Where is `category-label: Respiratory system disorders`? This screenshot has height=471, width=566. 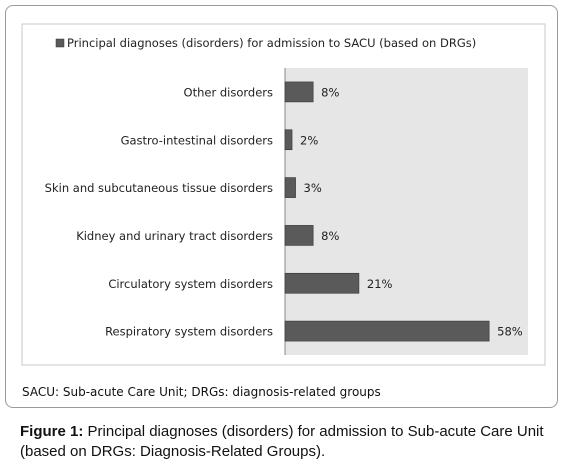 category-label: Respiratory system disorders is located at coordinates (189, 332).